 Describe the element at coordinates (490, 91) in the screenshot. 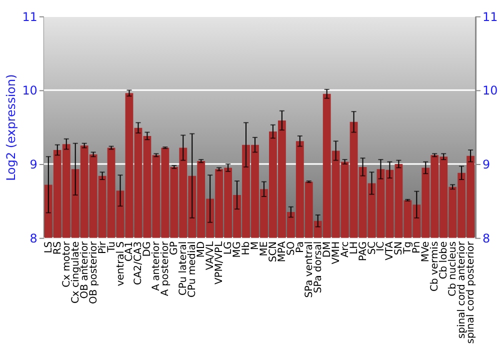

I see `y2-tick-label: 10` at that location.